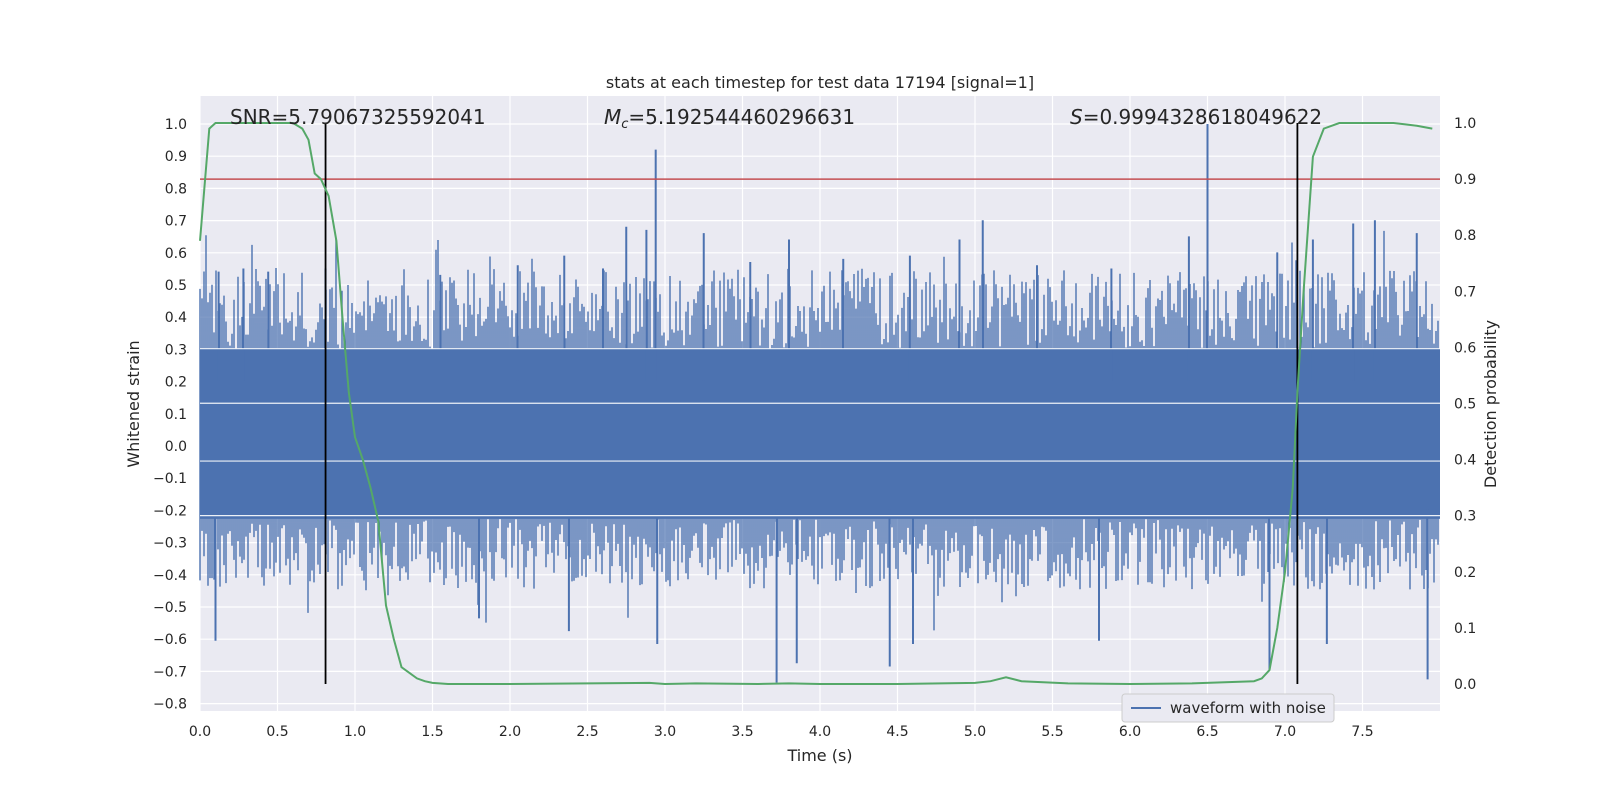 This screenshot has width=1600, height=800. What do you see at coordinates (176, 318) in the screenshot?
I see `y-tick-label: 0.4` at bounding box center [176, 318].